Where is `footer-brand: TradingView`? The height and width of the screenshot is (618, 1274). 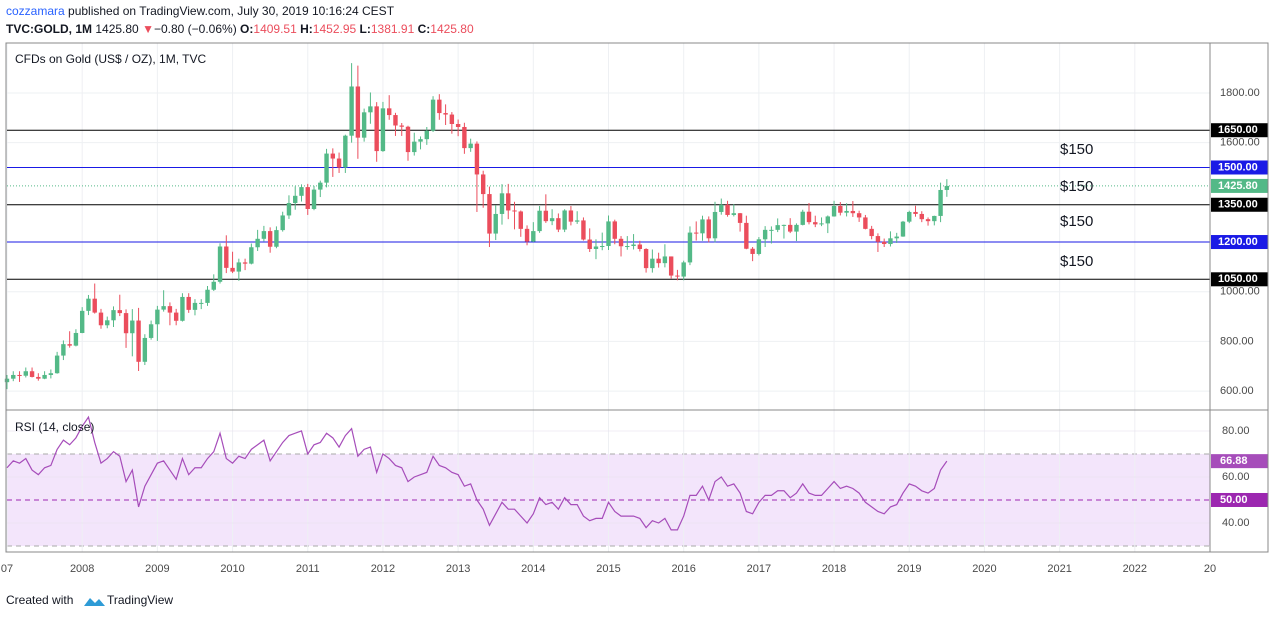
footer-brand: TradingView is located at coordinates (140, 600).